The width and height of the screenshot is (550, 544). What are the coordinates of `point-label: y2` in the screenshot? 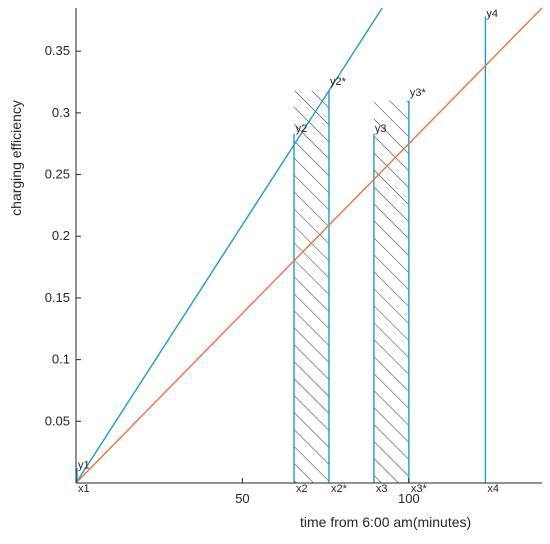 It's located at (302, 129).